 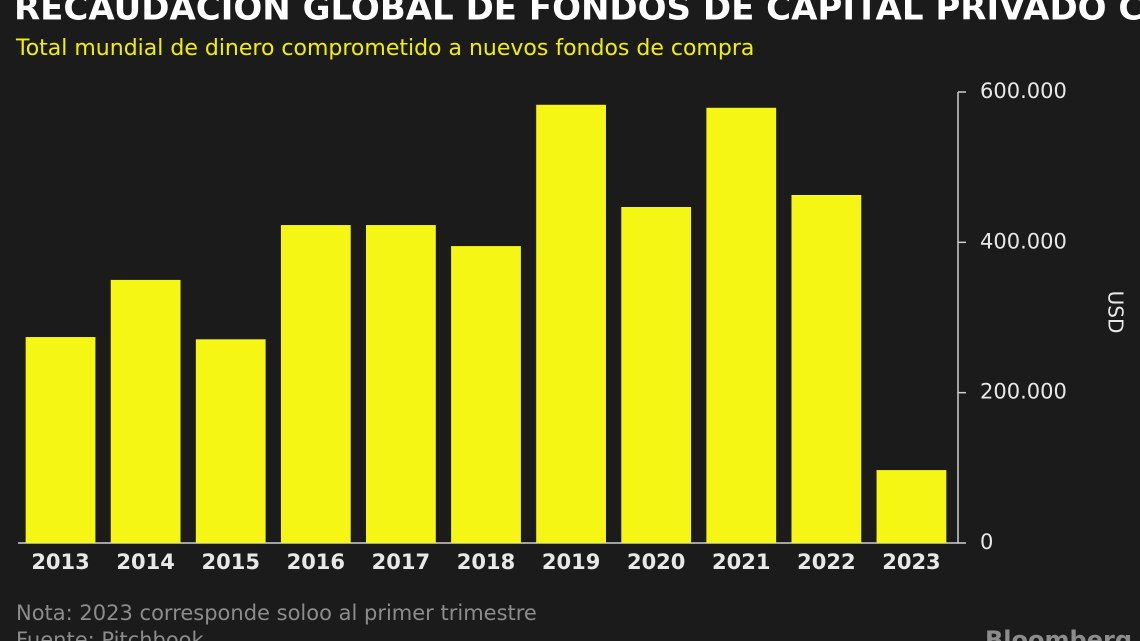 What do you see at coordinates (1116, 312) in the screenshot?
I see `y-axis-label: USD` at bounding box center [1116, 312].